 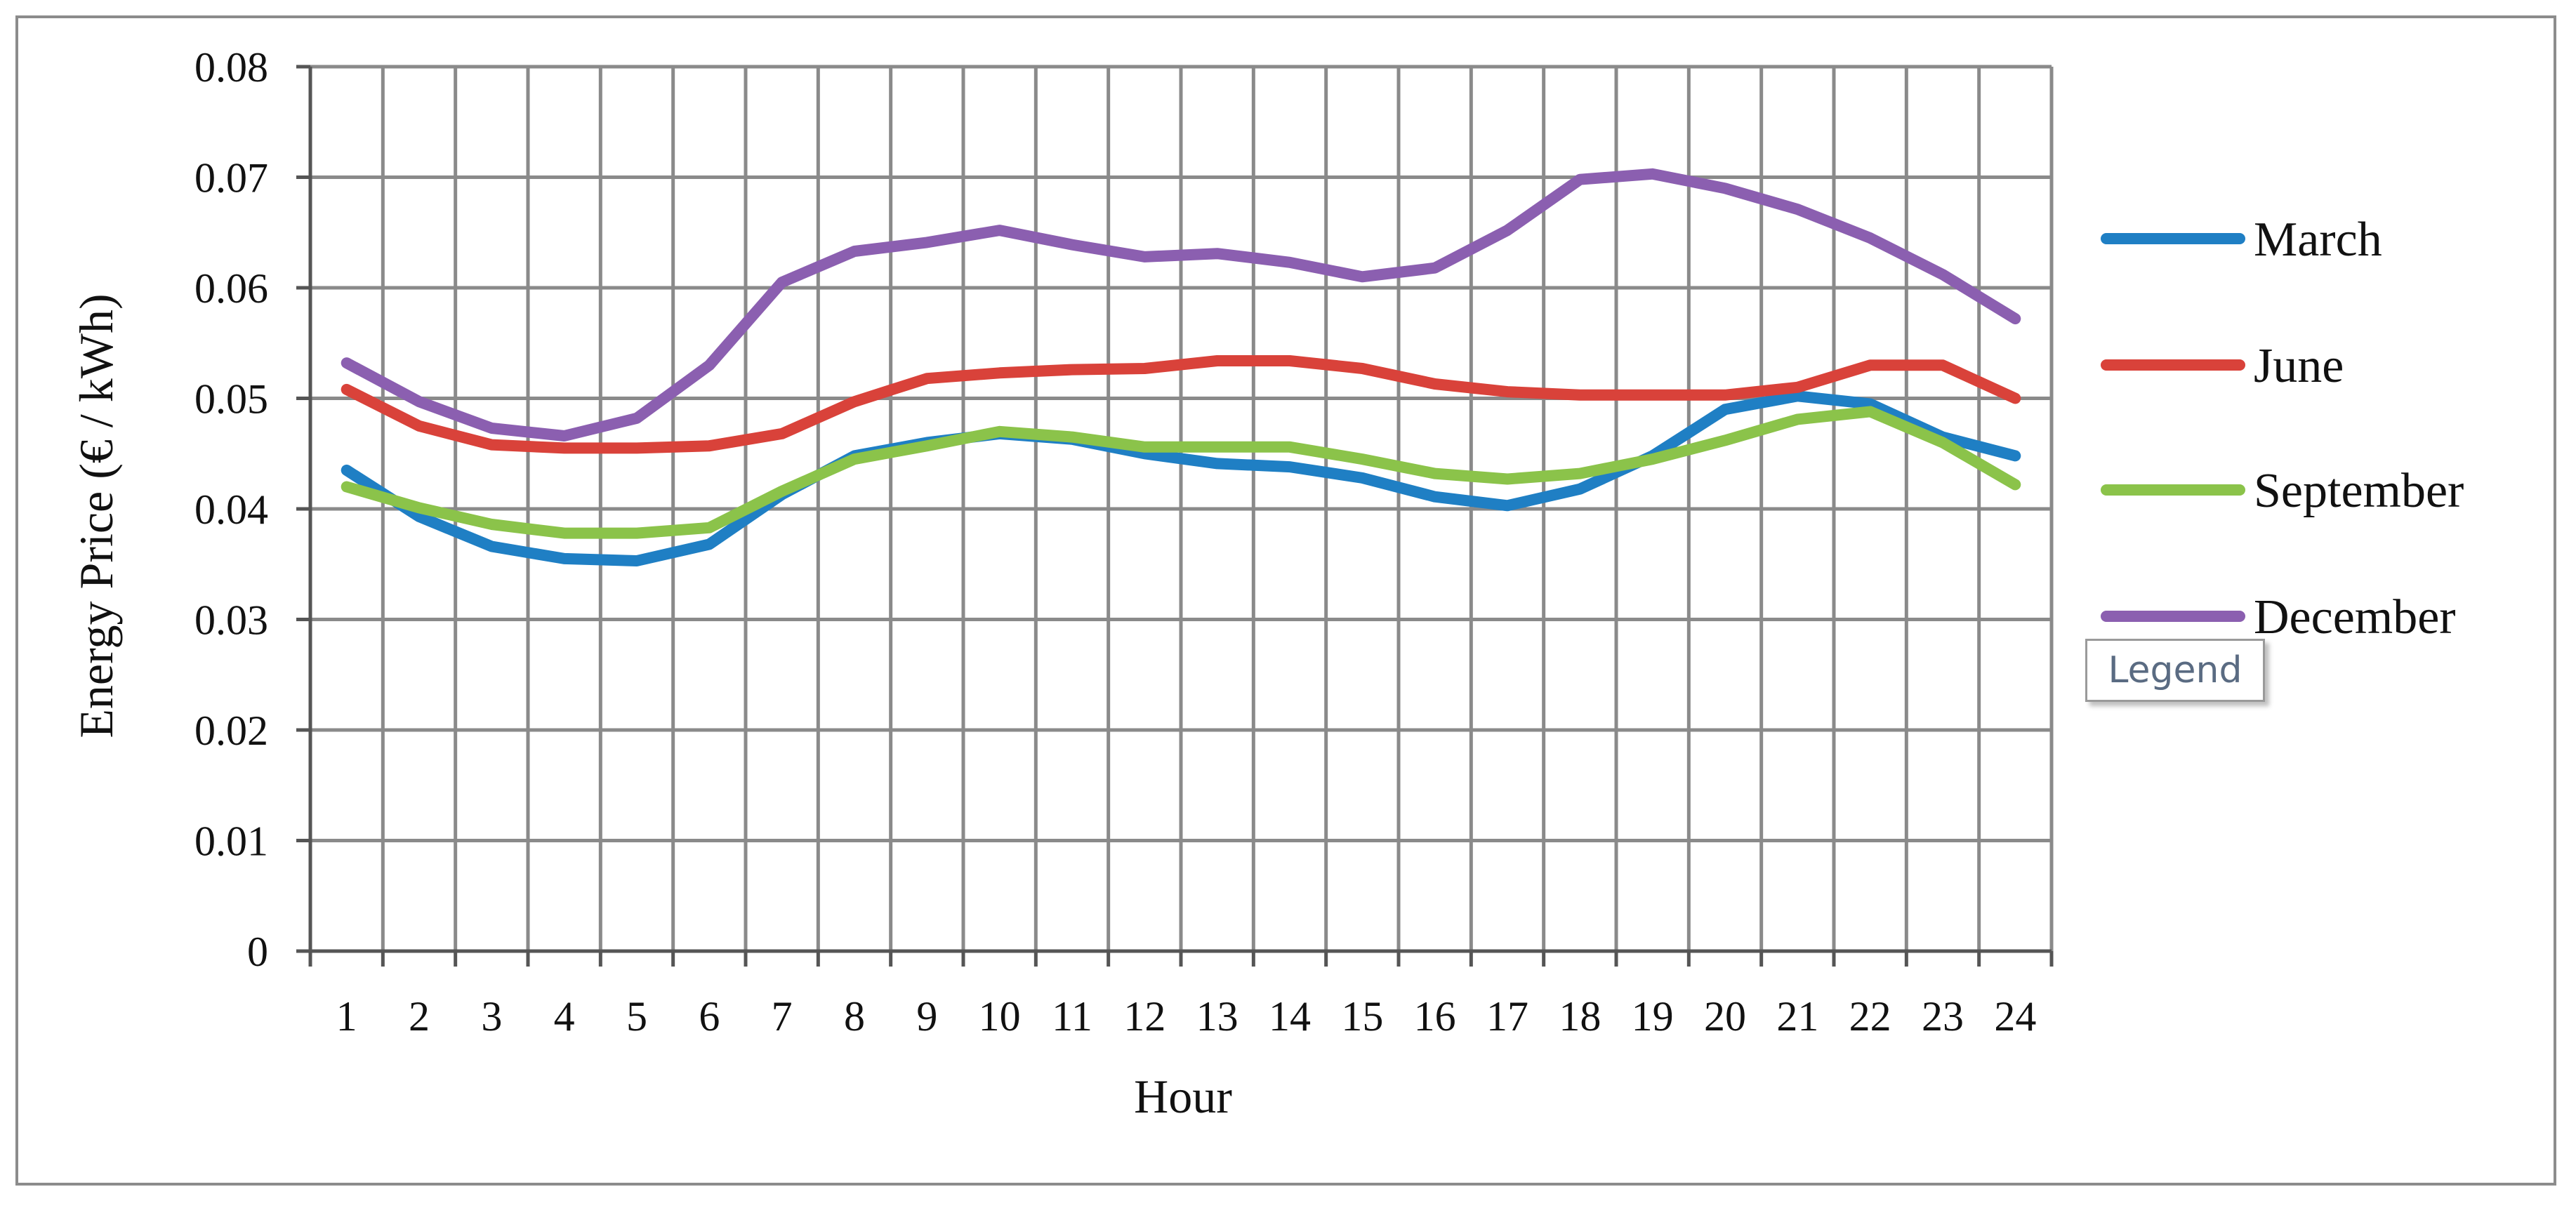 I want to click on x-tick-label: 2, so click(x=419, y=1016).